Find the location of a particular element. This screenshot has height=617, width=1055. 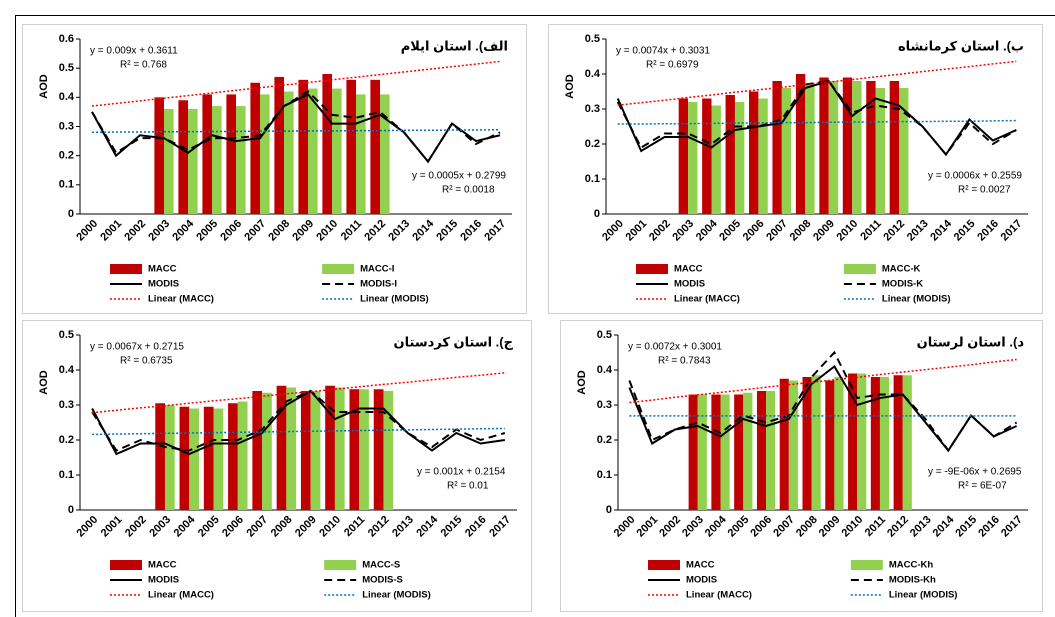

legend-label: Linear (MODIS) is located at coordinates (394, 299).